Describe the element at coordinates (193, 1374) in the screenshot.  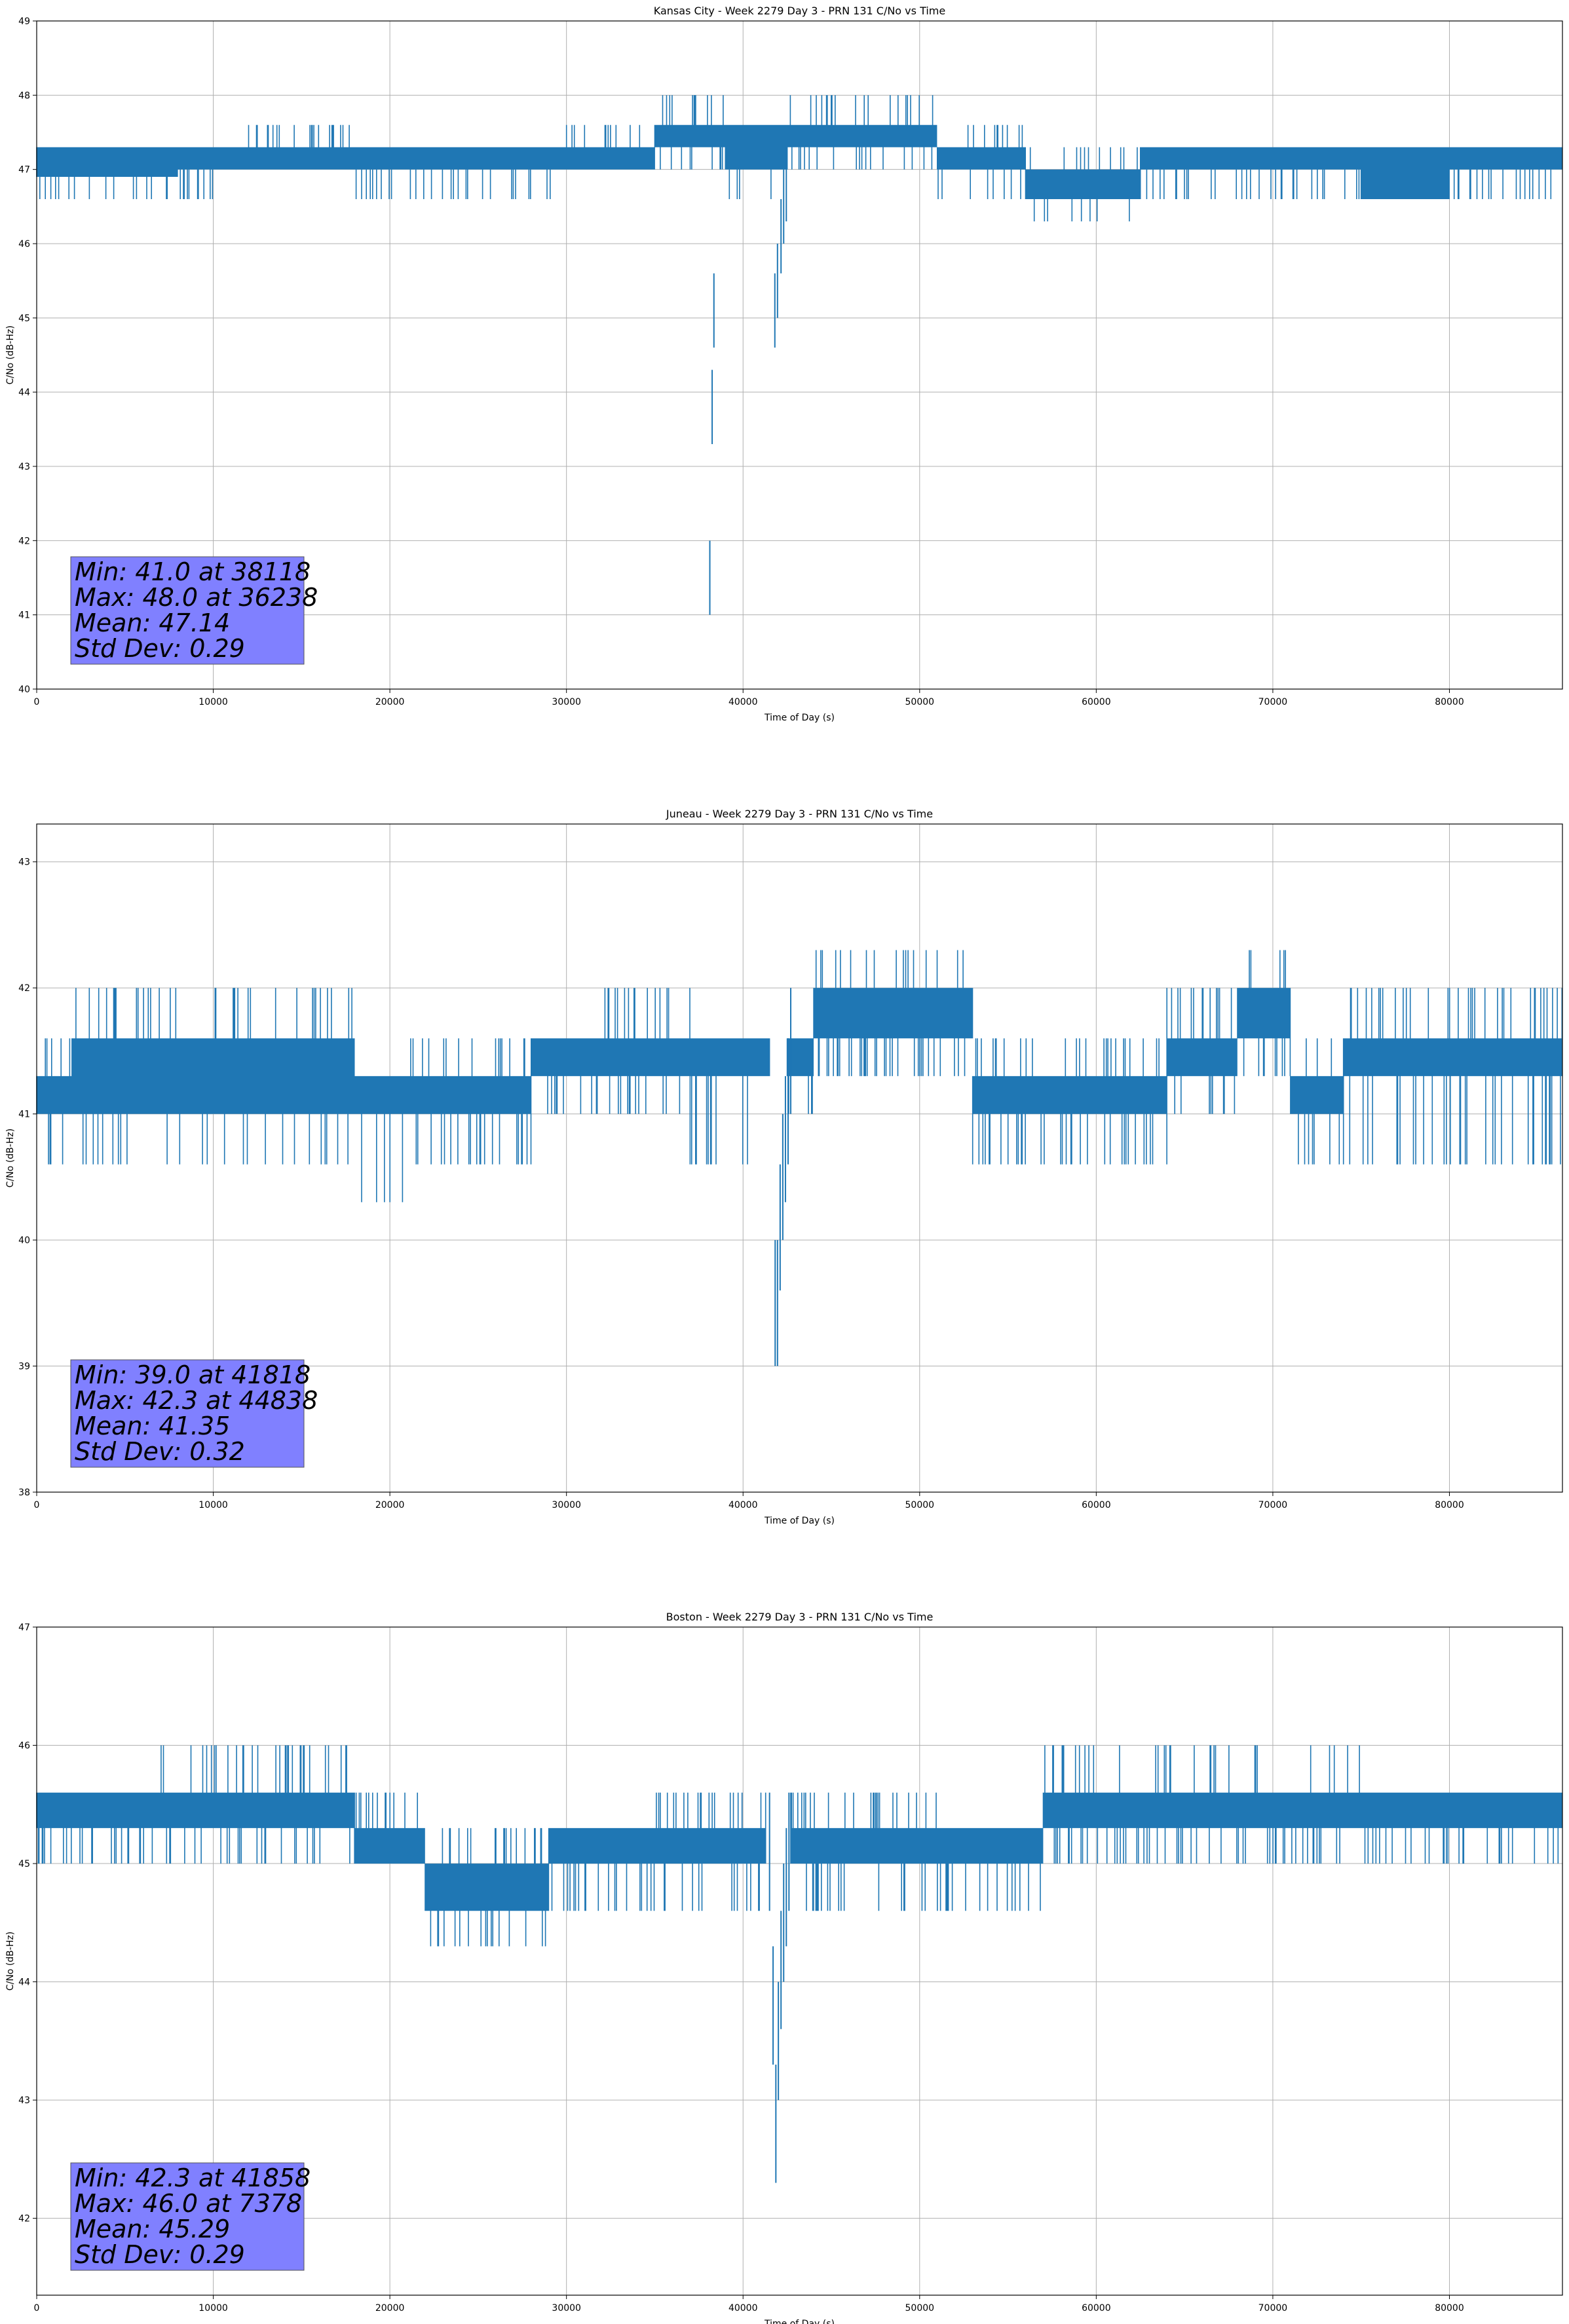
I see `stats-line: Min: 39.0 at 41818` at that location.